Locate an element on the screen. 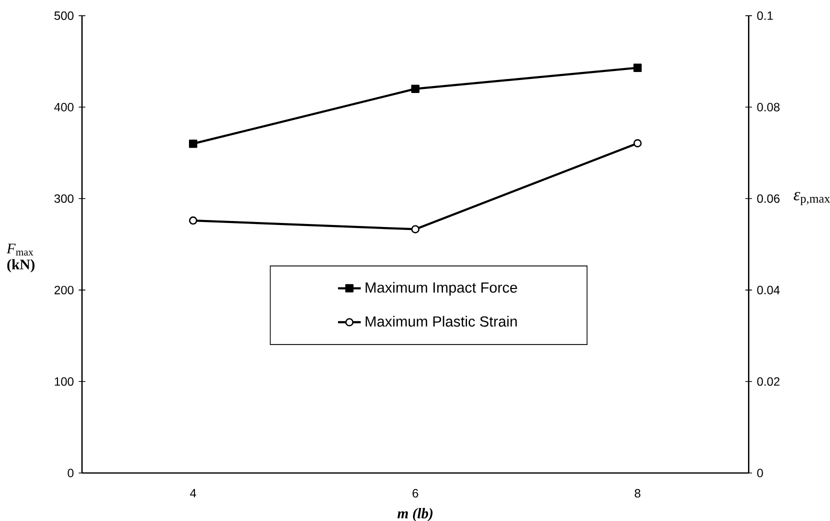 The width and height of the screenshot is (830, 521). y-tick-label: 500 is located at coordinates (64, 15).